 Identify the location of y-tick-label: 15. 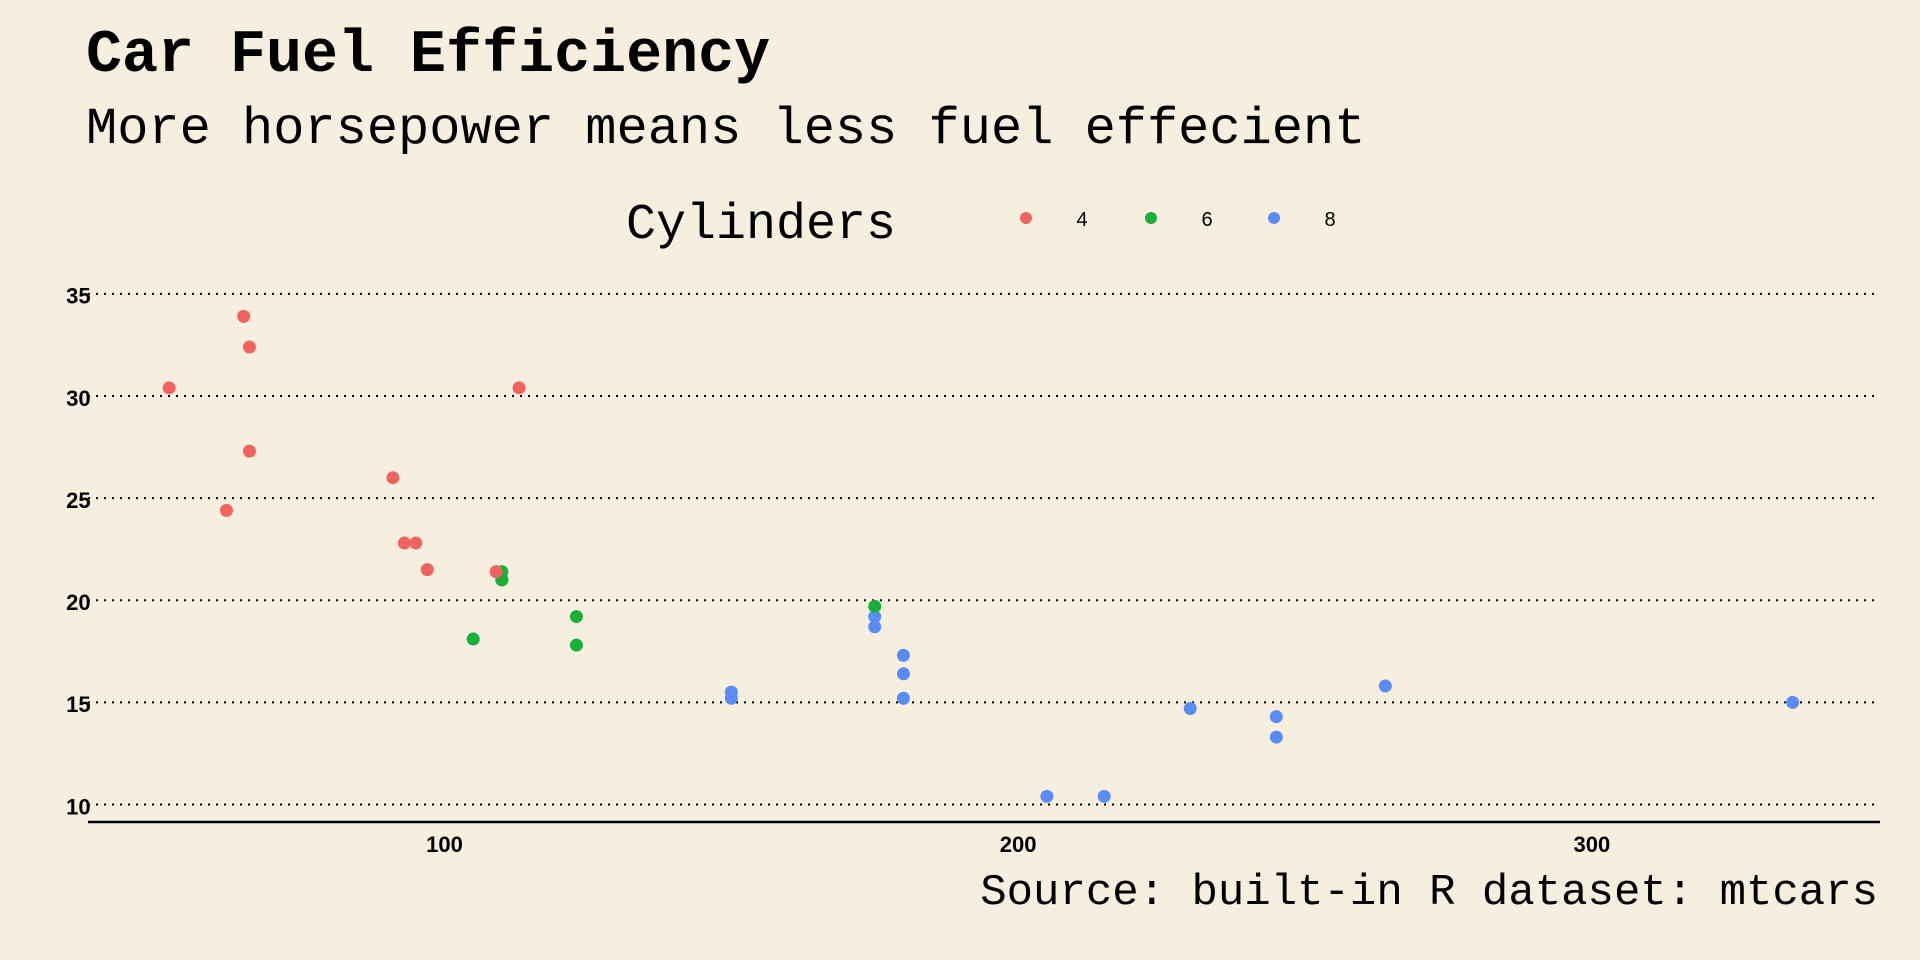
(78, 704).